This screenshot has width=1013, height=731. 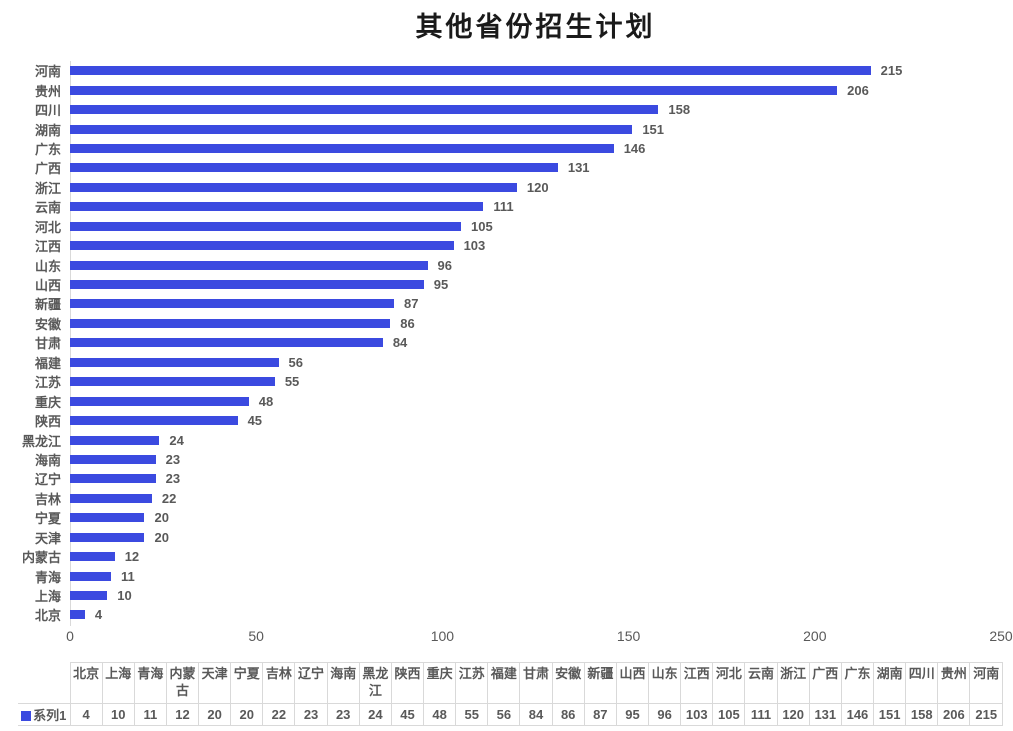 What do you see at coordinates (47, 538) in the screenshot?
I see `y-axis-label: 天津` at bounding box center [47, 538].